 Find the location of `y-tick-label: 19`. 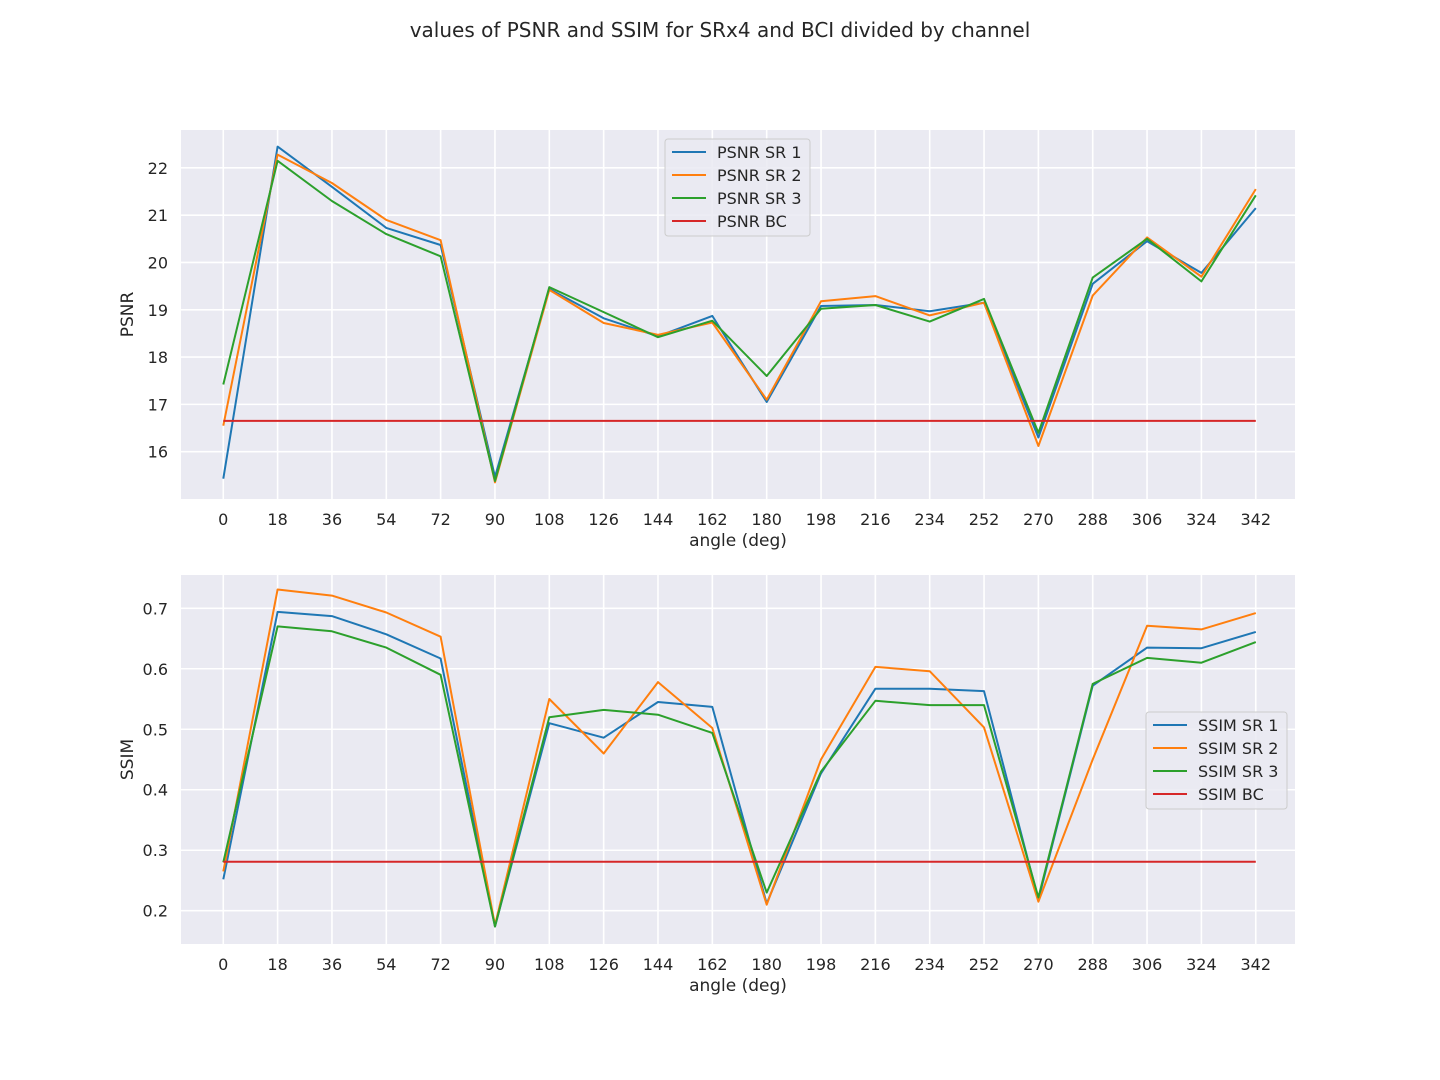

y-tick-label: 19 is located at coordinates (158, 310).